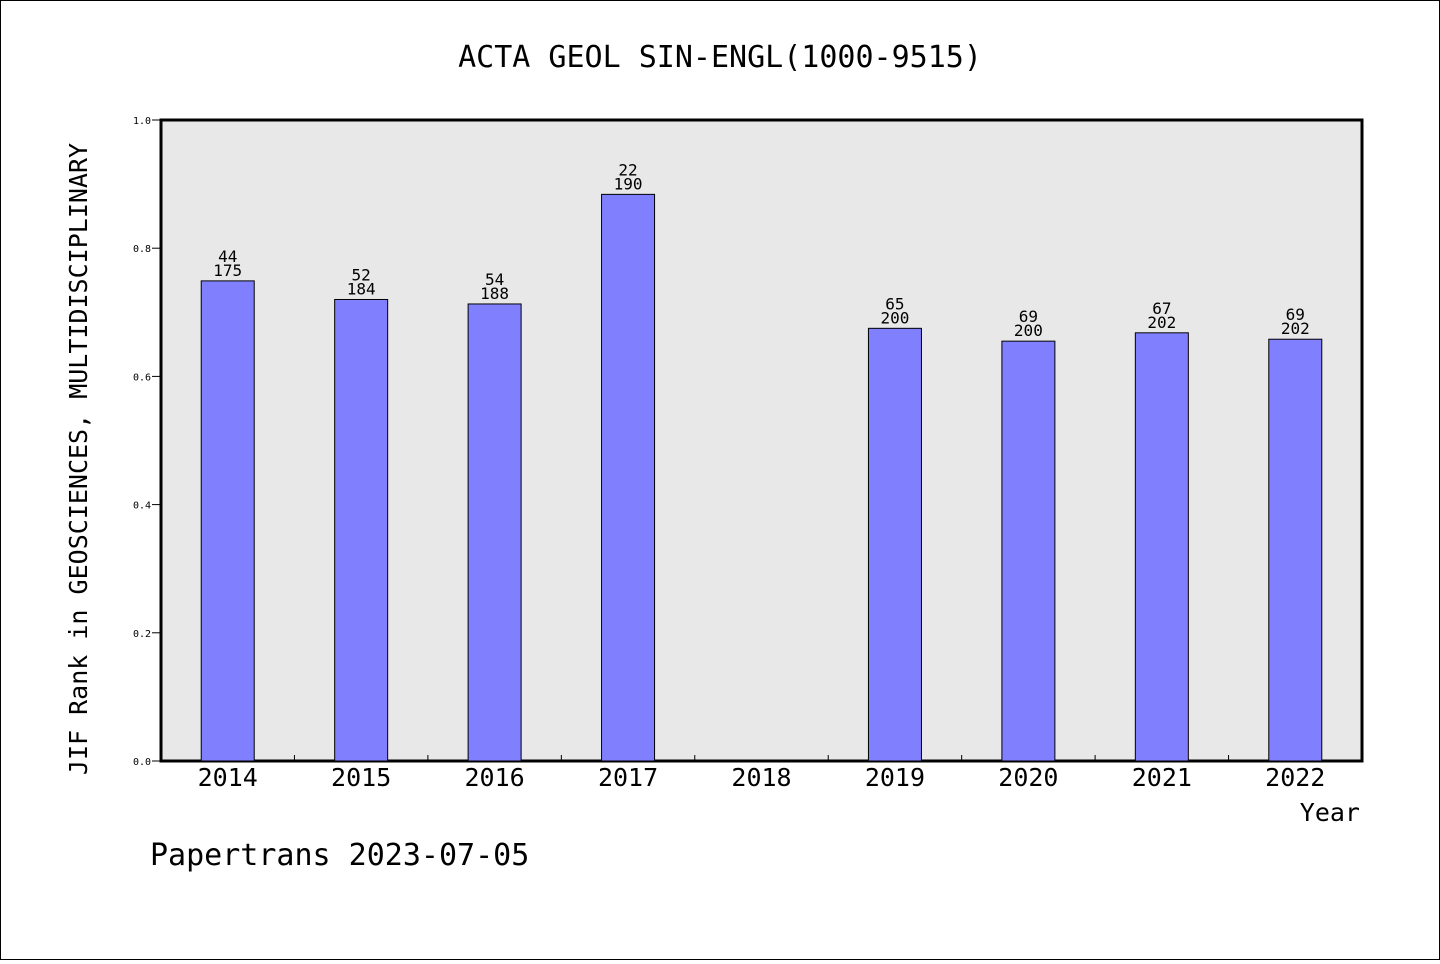  What do you see at coordinates (1161, 547) in the screenshot?
I see `bar-2021` at bounding box center [1161, 547].